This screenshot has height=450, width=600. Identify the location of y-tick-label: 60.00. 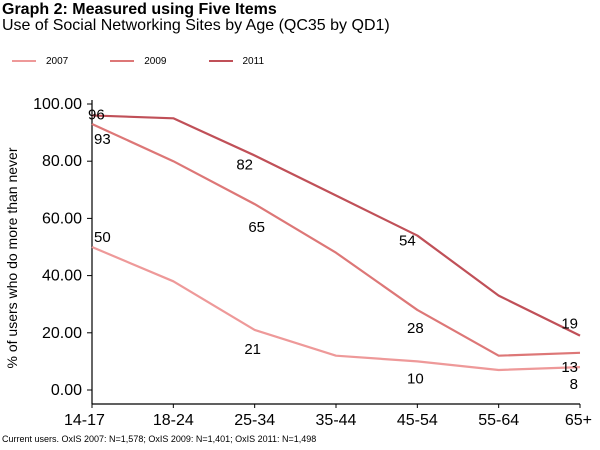
(62, 218).